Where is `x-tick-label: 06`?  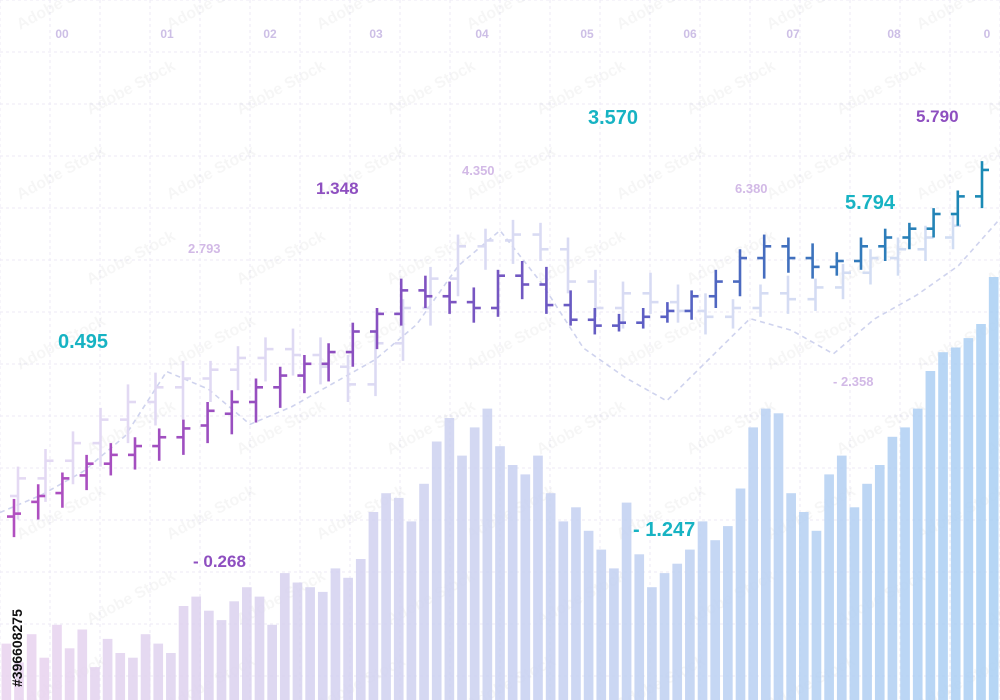 x-tick-label: 06 is located at coordinates (690, 34).